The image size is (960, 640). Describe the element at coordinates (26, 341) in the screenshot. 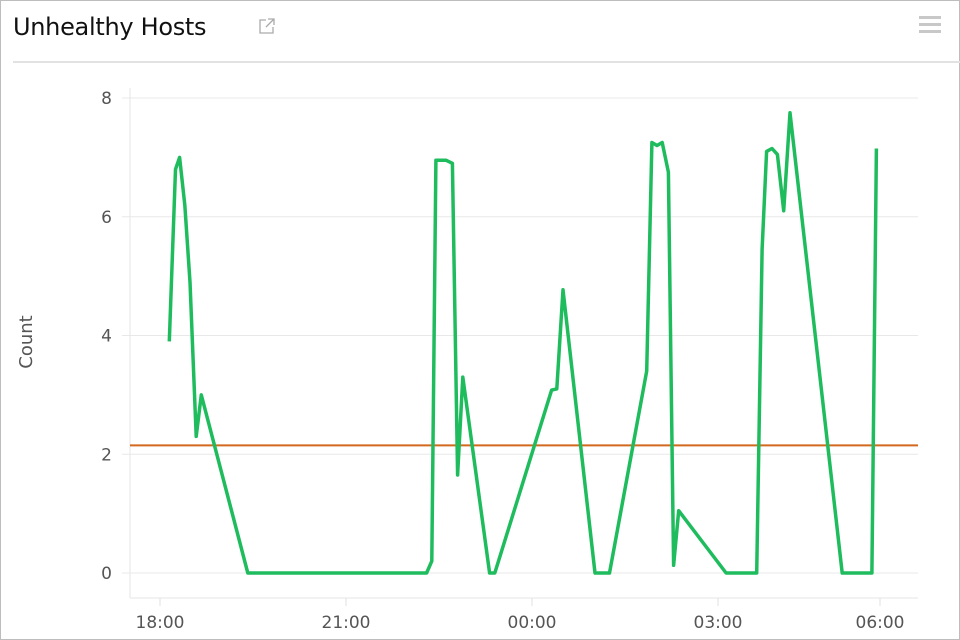

I see `y-axis-label: Count` at that location.